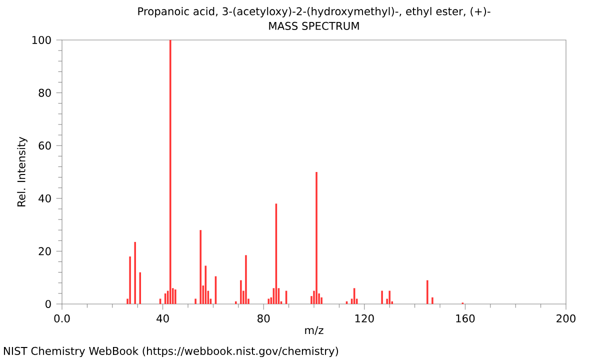 The width and height of the screenshot is (600, 360). What do you see at coordinates (44, 92) in the screenshot?
I see `y-tick-label: 80` at bounding box center [44, 92].